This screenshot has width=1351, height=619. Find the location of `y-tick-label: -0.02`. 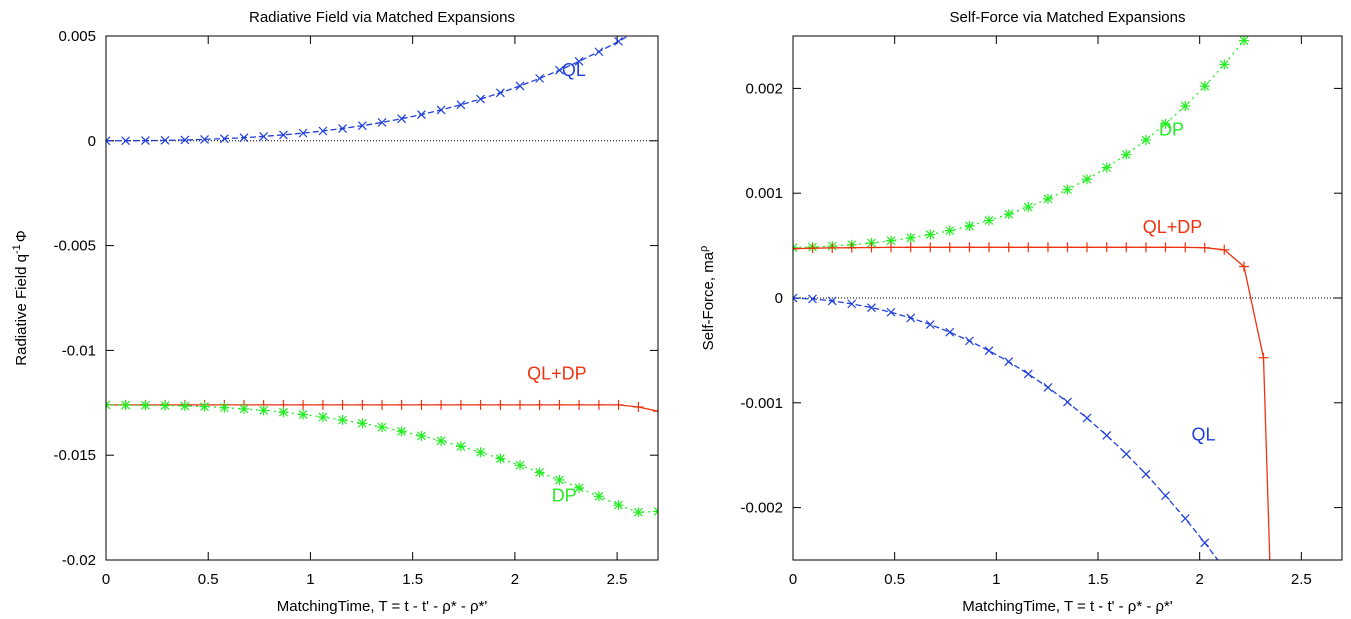

y-tick-label: -0.02 is located at coordinates (79, 560).